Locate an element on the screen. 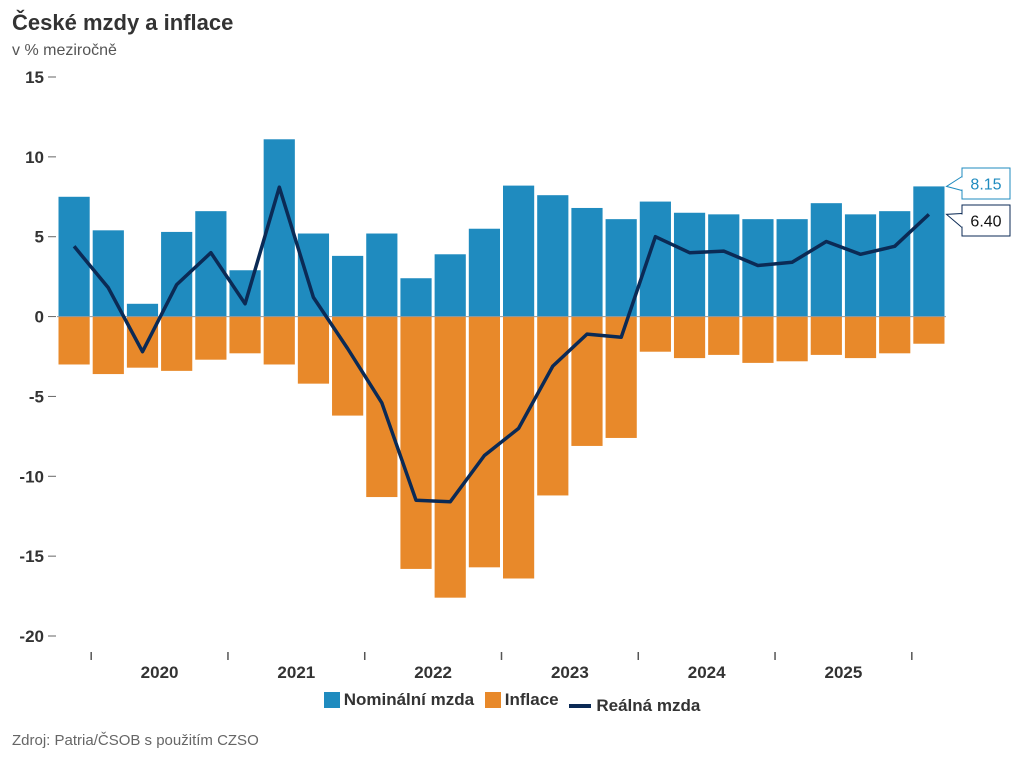  callout-label: 8.15 is located at coordinates (985, 185).